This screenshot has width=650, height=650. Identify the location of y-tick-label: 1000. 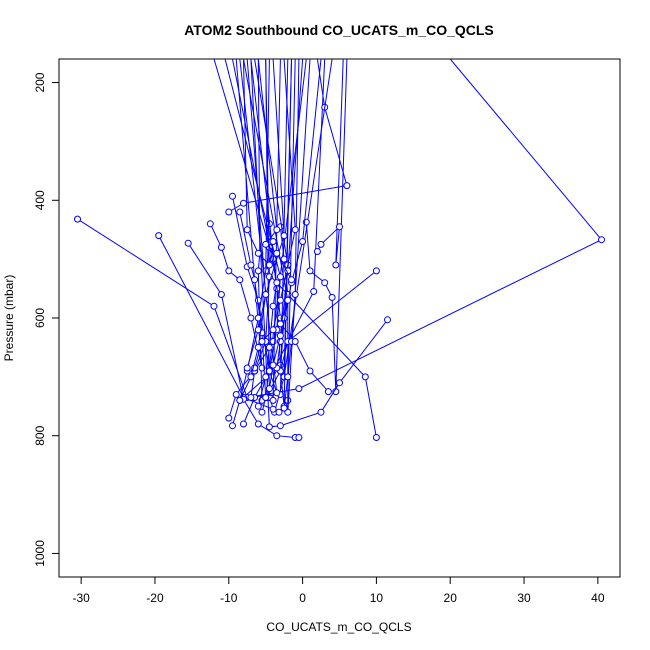
(40, 553).